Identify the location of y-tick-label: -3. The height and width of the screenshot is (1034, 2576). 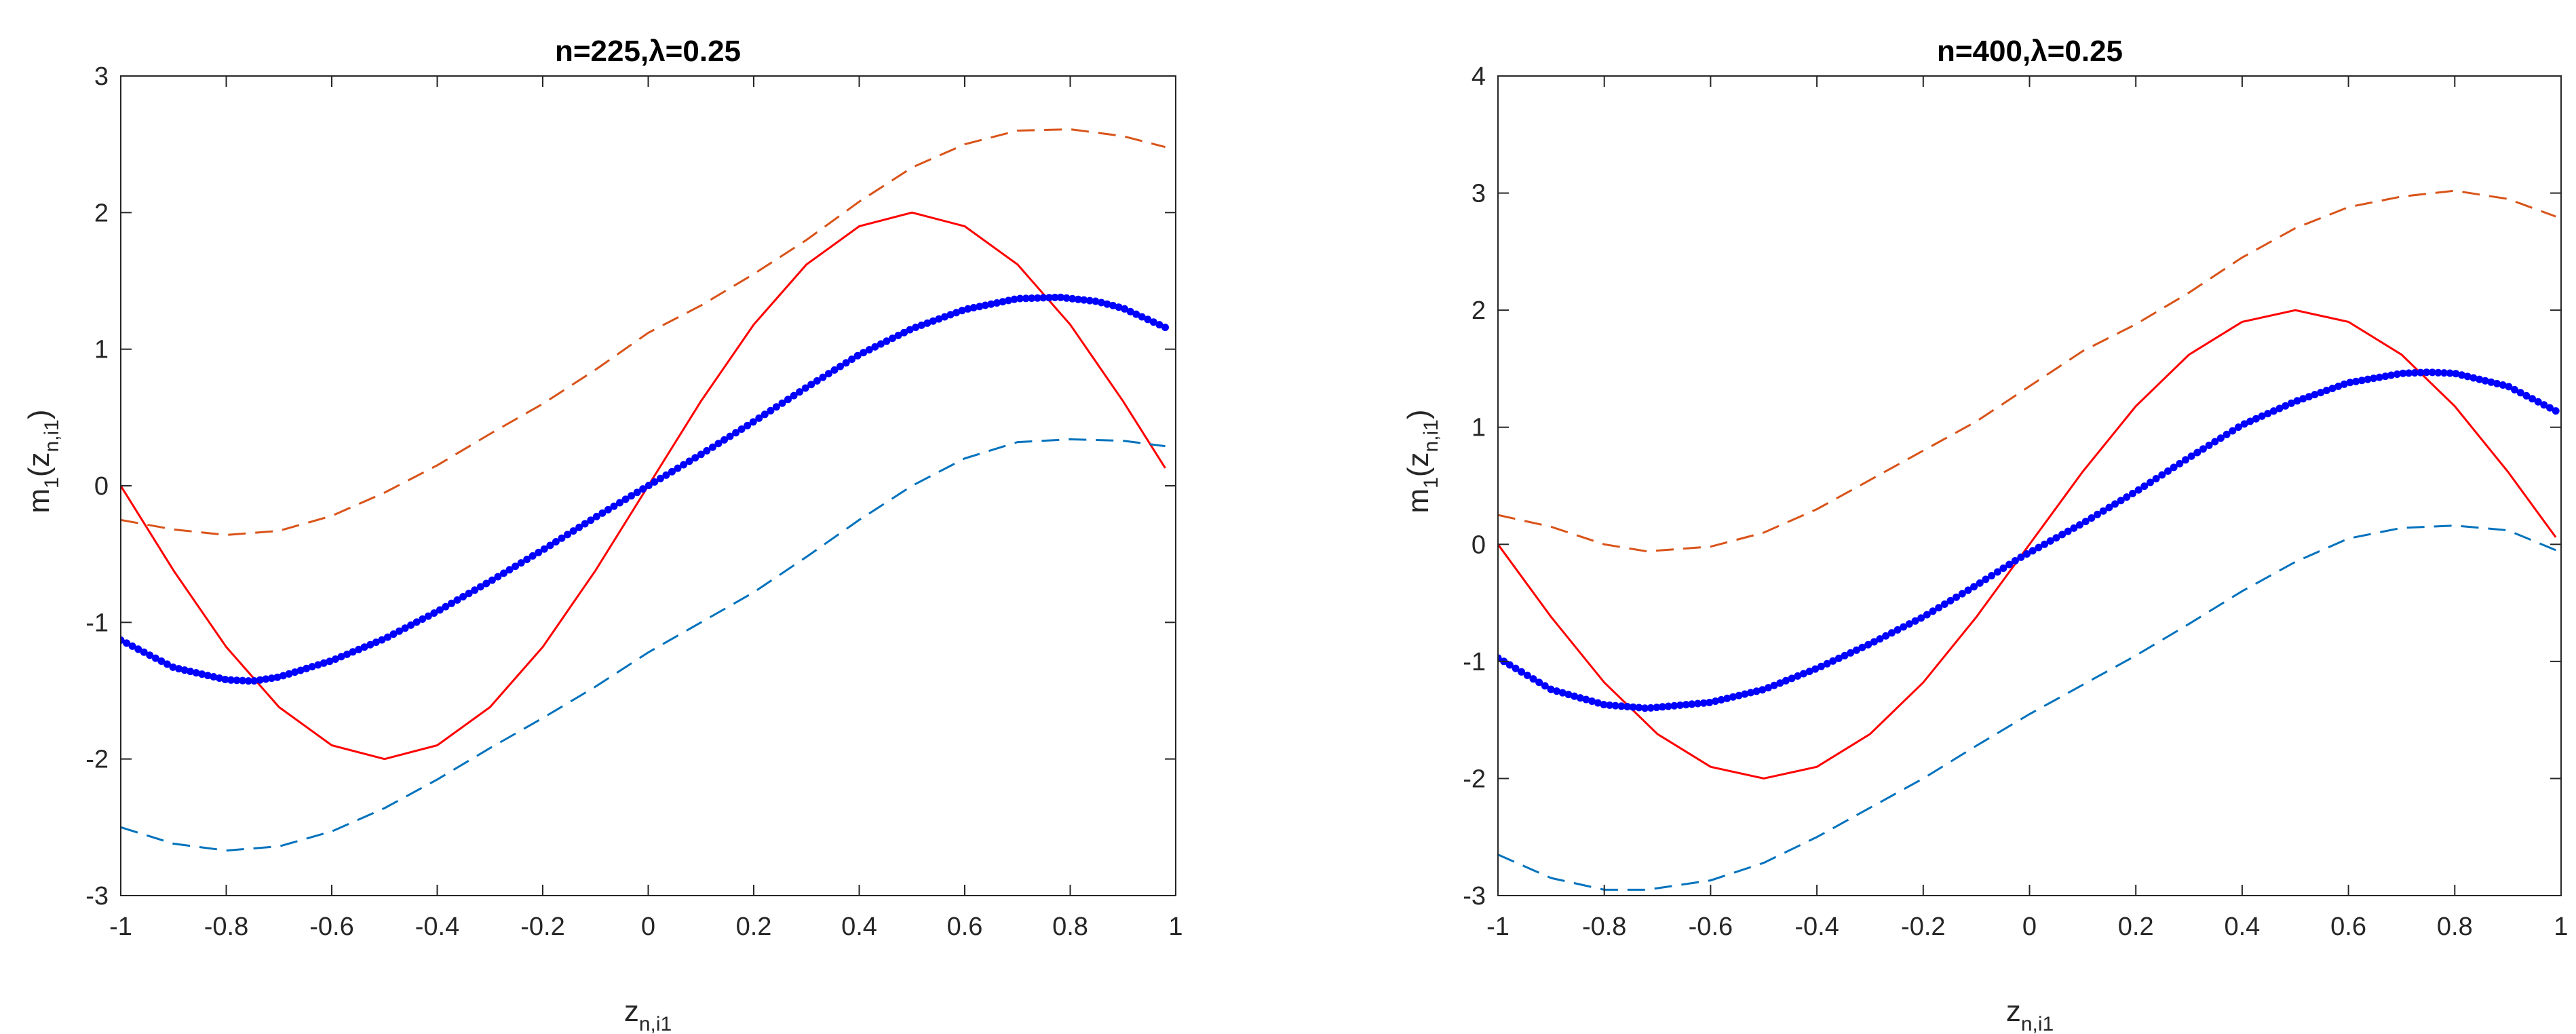
(1474, 897).